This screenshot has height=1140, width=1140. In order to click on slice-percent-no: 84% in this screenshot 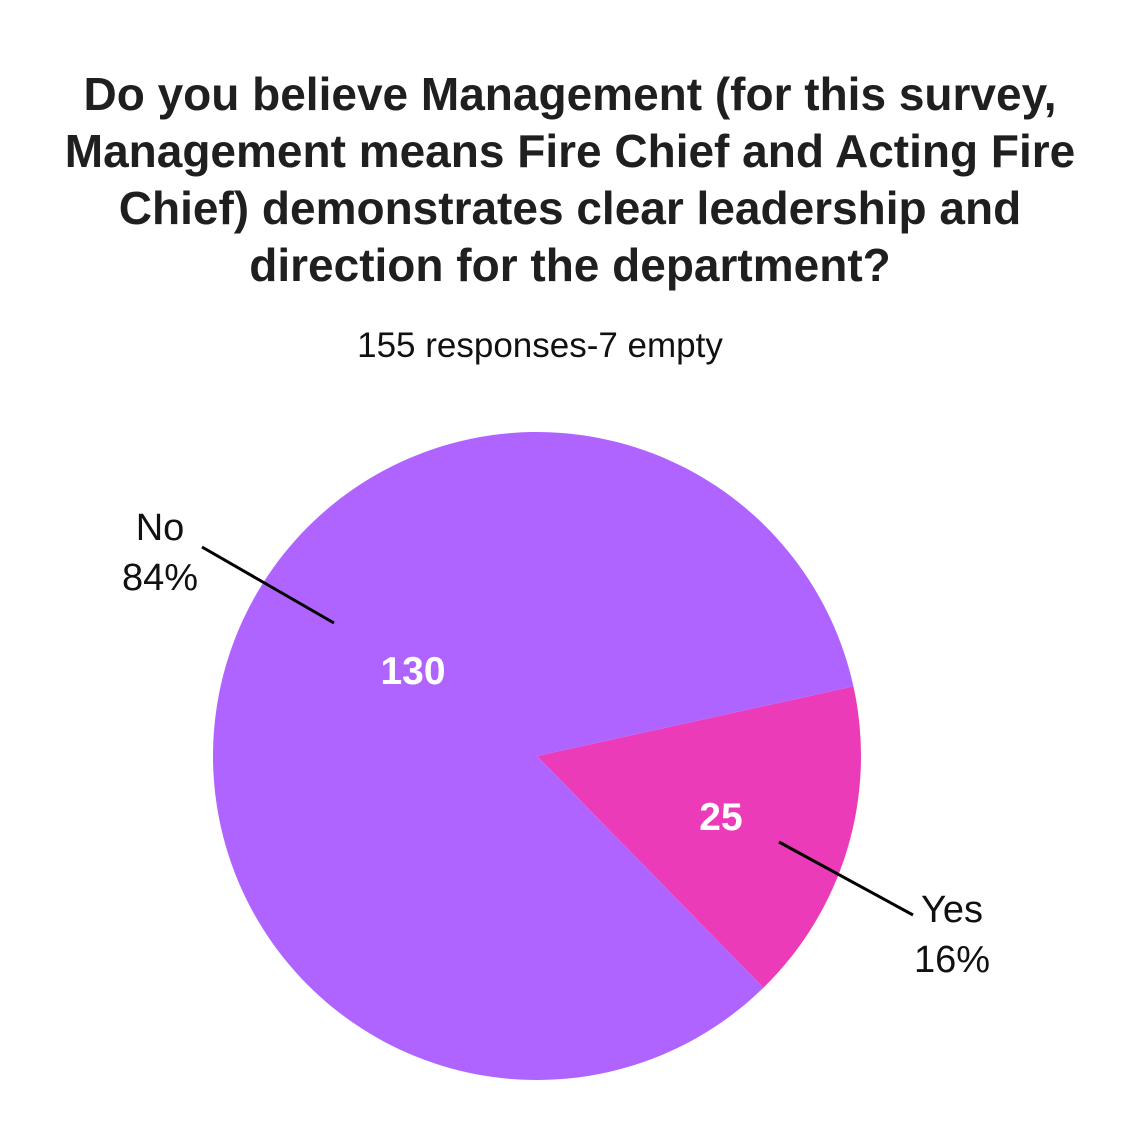, I will do `click(160, 578)`.